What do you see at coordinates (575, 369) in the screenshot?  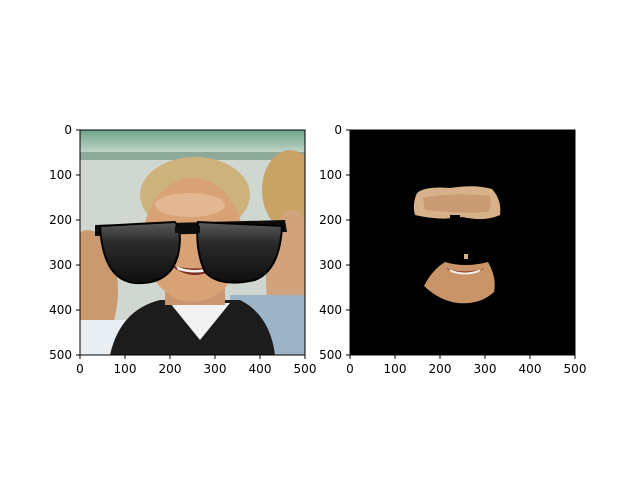 I see `right-x-tick-label: 500` at bounding box center [575, 369].